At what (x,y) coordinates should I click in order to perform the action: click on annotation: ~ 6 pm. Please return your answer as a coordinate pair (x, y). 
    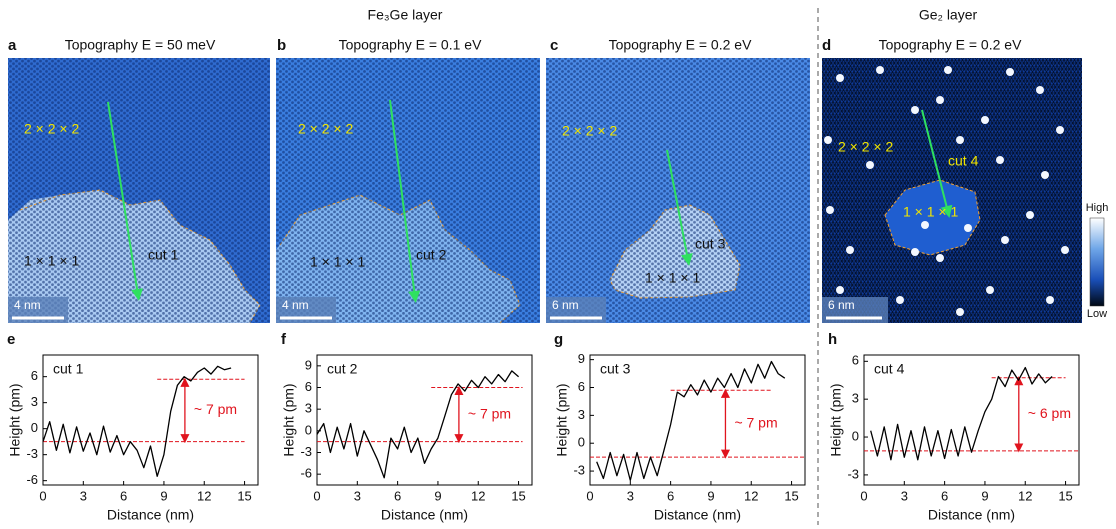
    Looking at the image, I should click on (1049, 413).